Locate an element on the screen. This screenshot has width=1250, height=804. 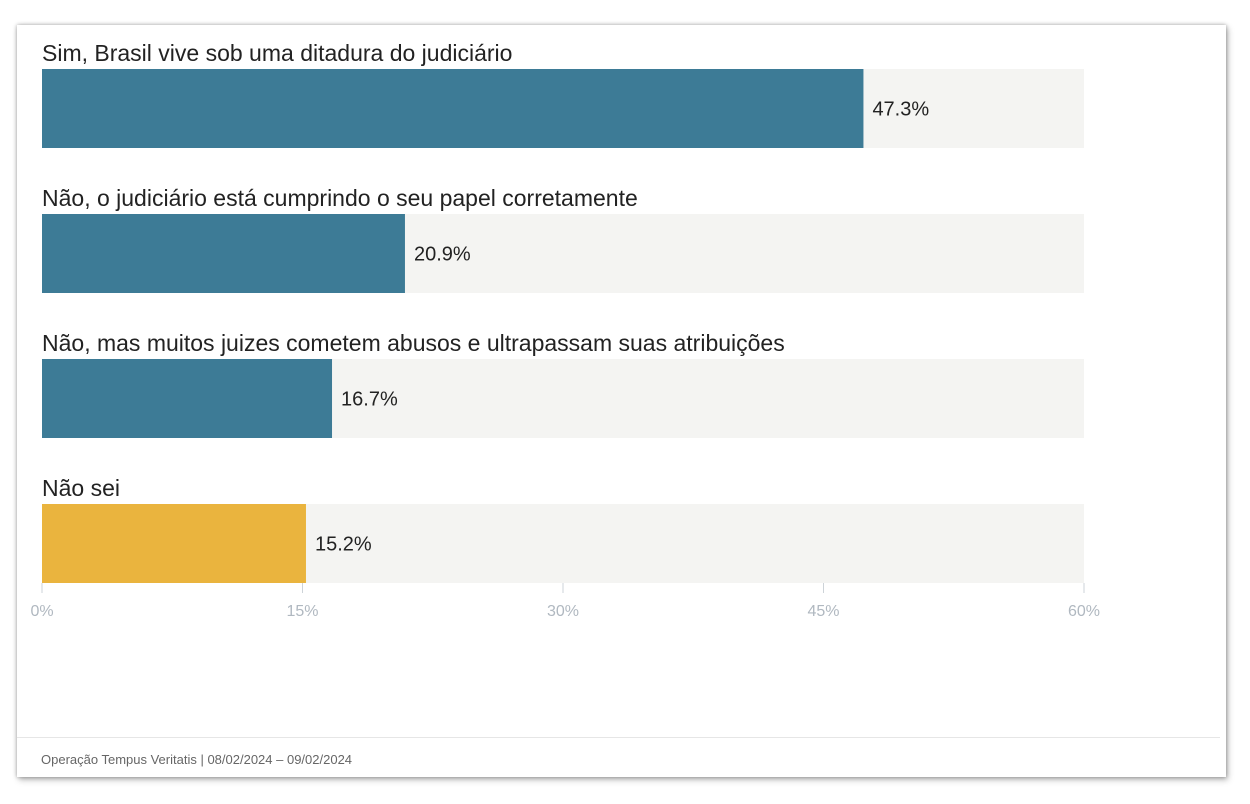
tick-label: 30% is located at coordinates (563, 611).